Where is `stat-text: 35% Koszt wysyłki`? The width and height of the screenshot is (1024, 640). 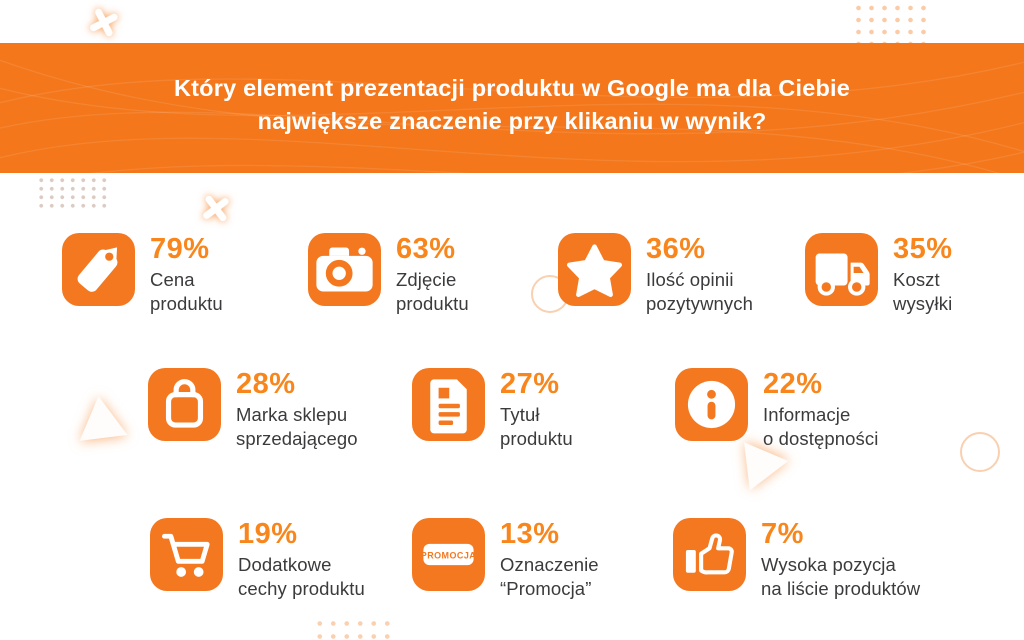
stat-text: 35% Koszt wysyłki is located at coordinates (923, 274).